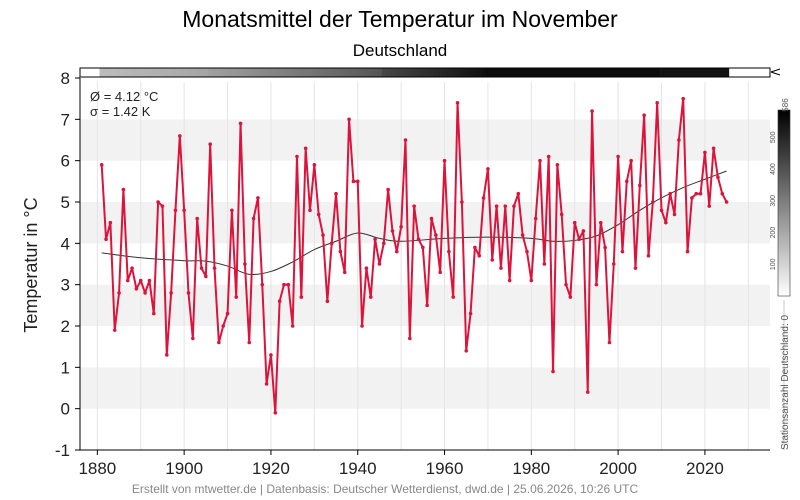 The width and height of the screenshot is (800, 500). What do you see at coordinates (785, 382) in the screenshot?
I see `station-count-axis-label: Stationsanzahl Deutschland: 0` at bounding box center [785, 382].